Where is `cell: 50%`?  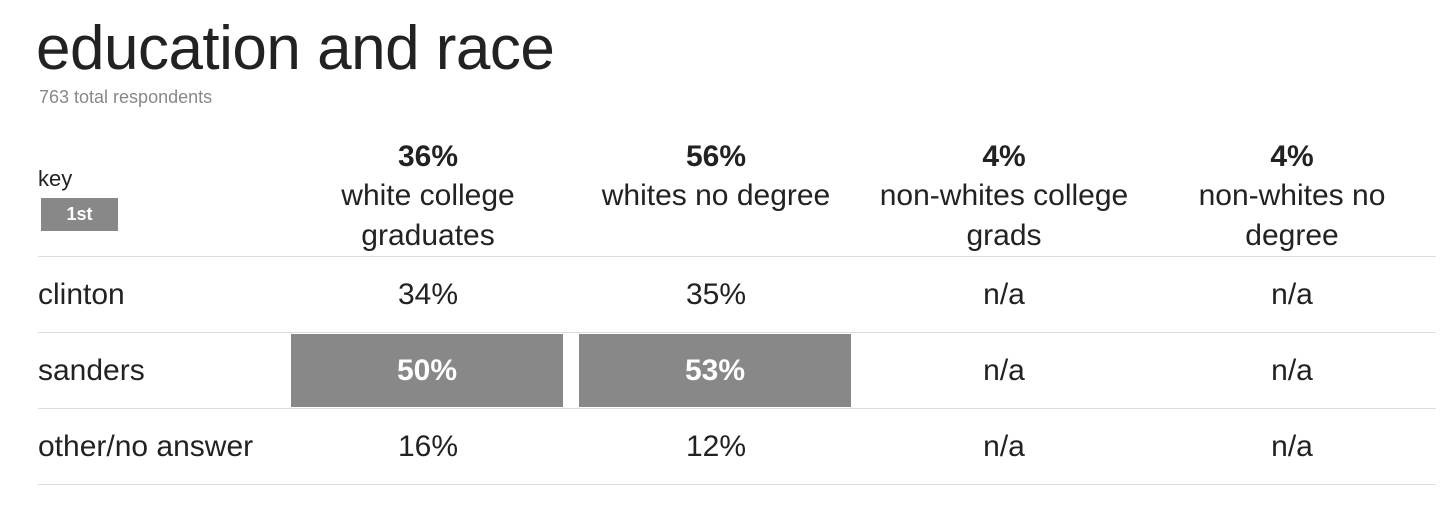
cell: 50% is located at coordinates (428, 370).